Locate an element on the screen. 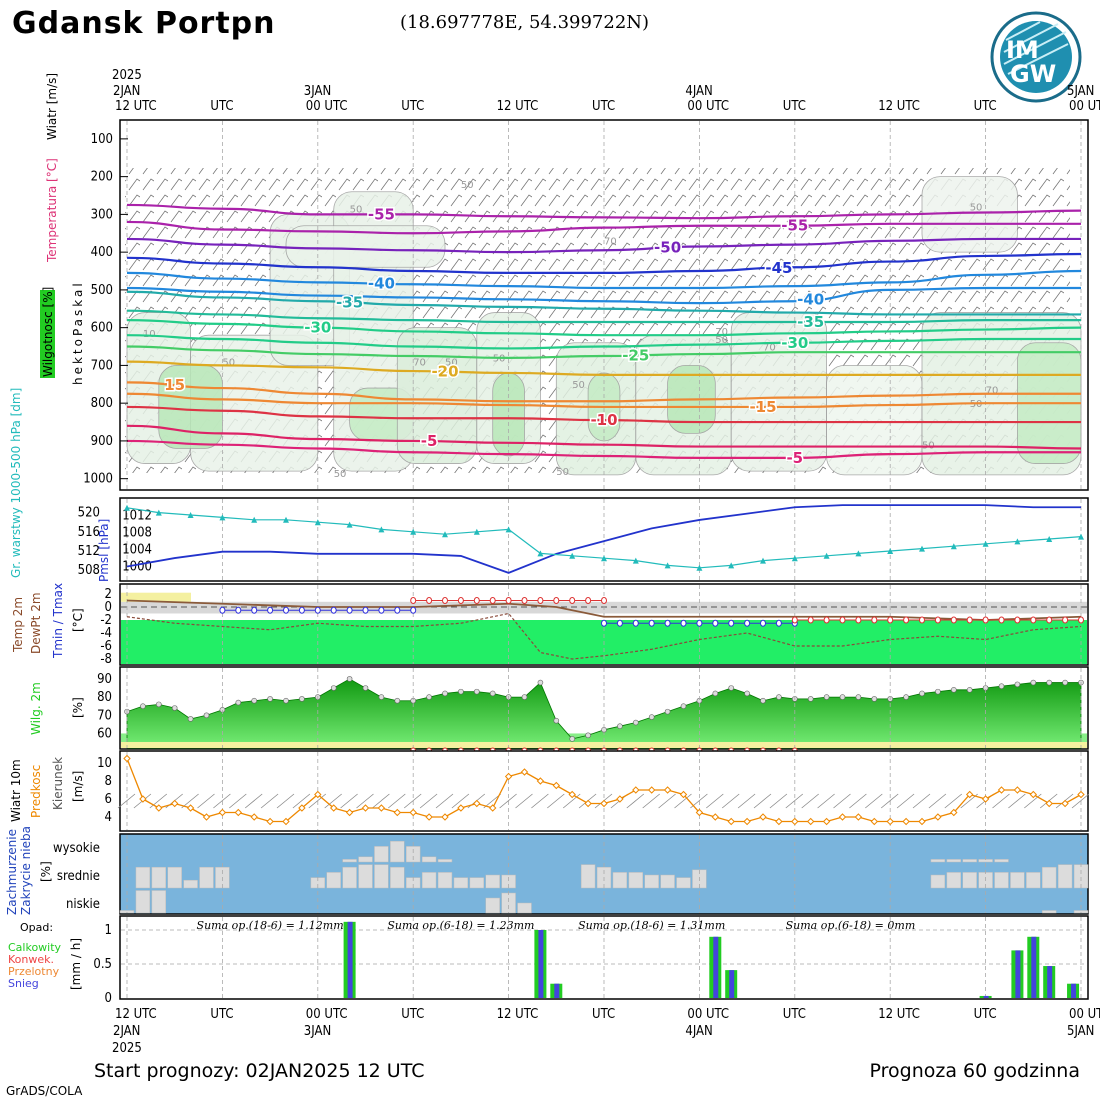 The image size is (1100, 1100). bottom-date-label: 2JAN is located at coordinates (126, 1031).